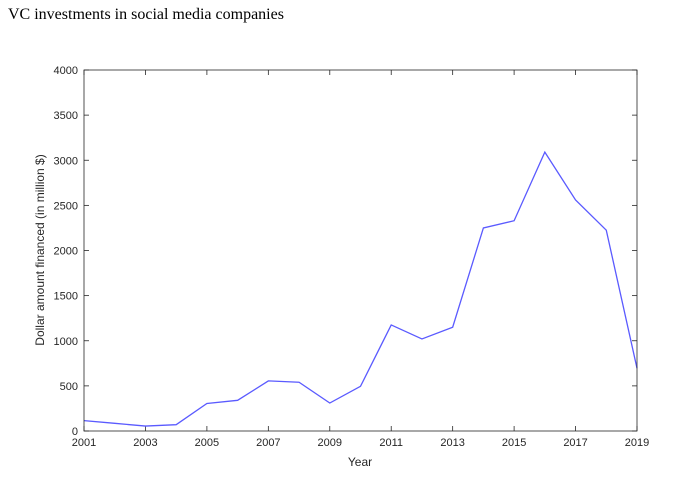 Image resolution: width=690 pixels, height=488 pixels. Describe the element at coordinates (452, 443) in the screenshot. I see `x-tick-label: 2013` at that location.